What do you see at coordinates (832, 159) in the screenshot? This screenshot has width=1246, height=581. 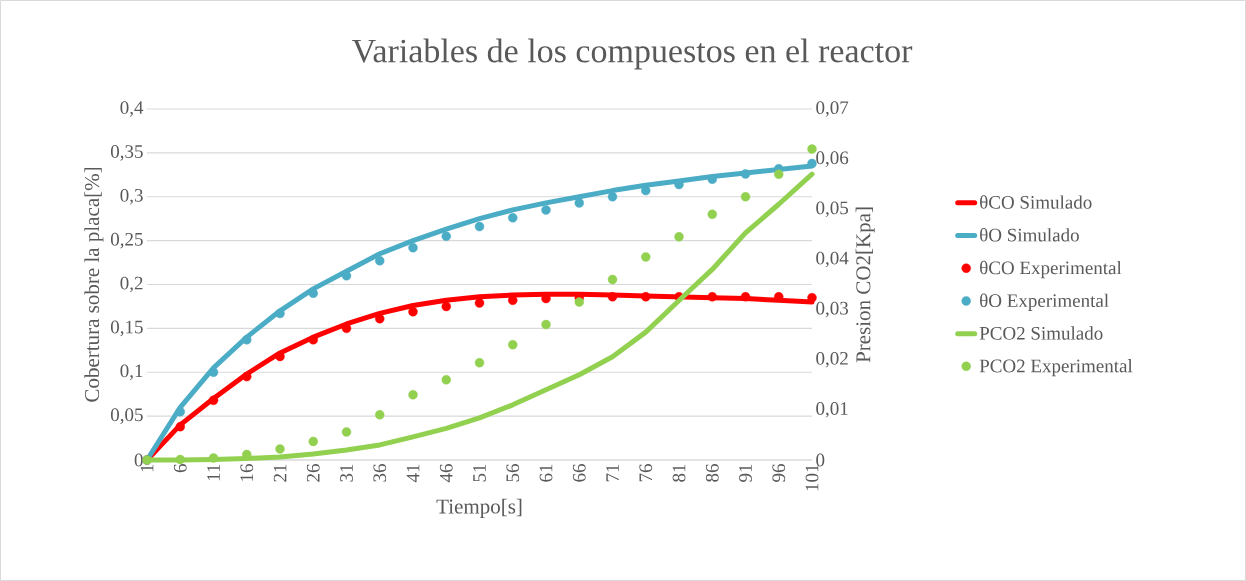 I see `y2-tick-label: 0,06` at bounding box center [832, 159].